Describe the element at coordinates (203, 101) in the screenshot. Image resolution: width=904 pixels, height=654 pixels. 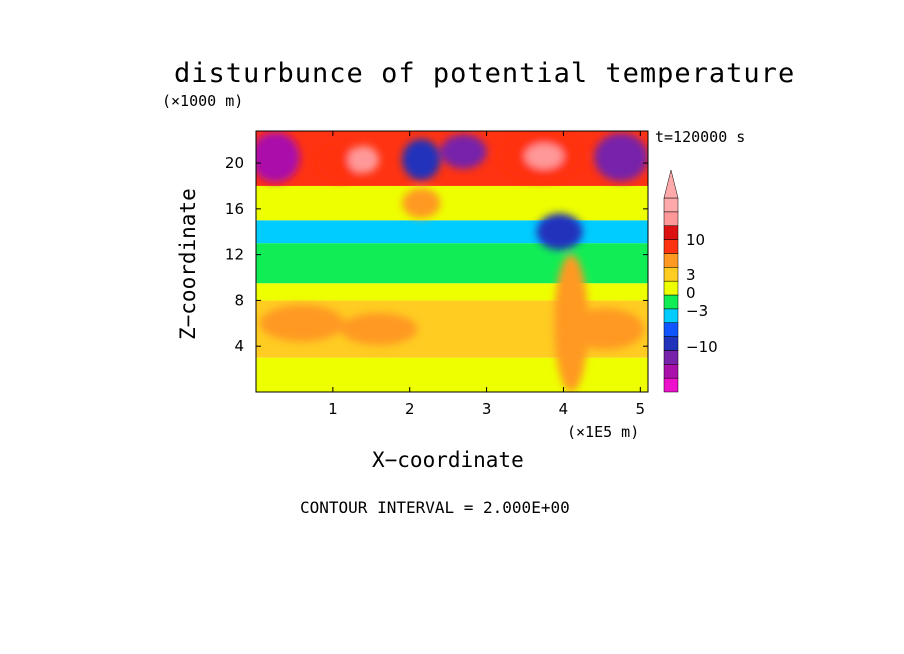
I see `y-axis-unit: (×1000 m)` at that location.